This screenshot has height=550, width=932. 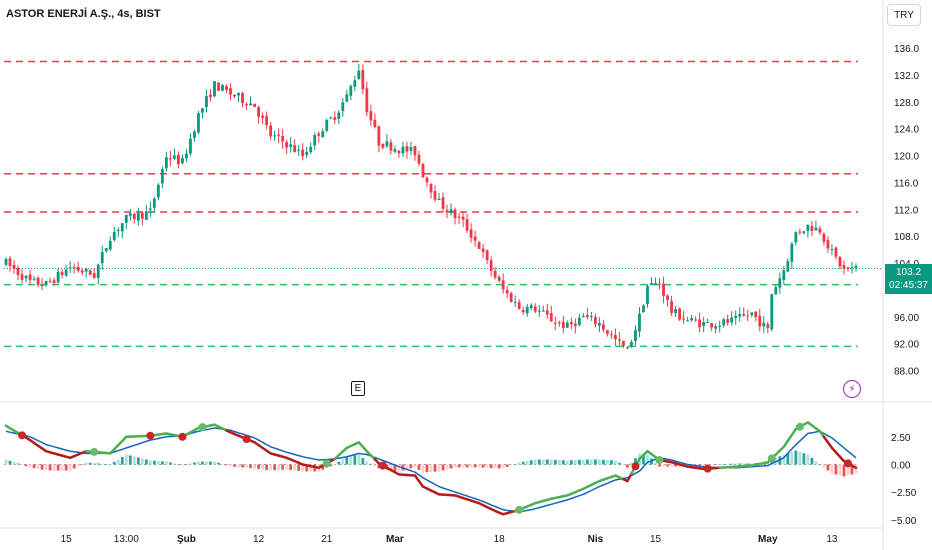 What do you see at coordinates (500, 539) in the screenshot?
I see `time-tick-label: 18` at bounding box center [500, 539].